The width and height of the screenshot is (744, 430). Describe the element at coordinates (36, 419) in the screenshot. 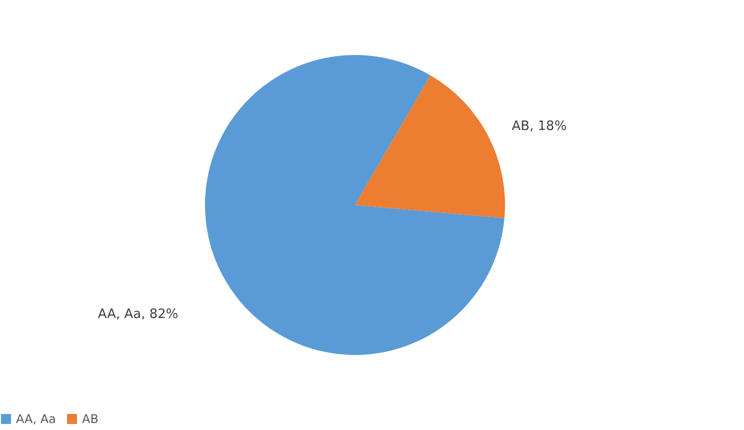

I see `legend-label: AA, Aa` at that location.